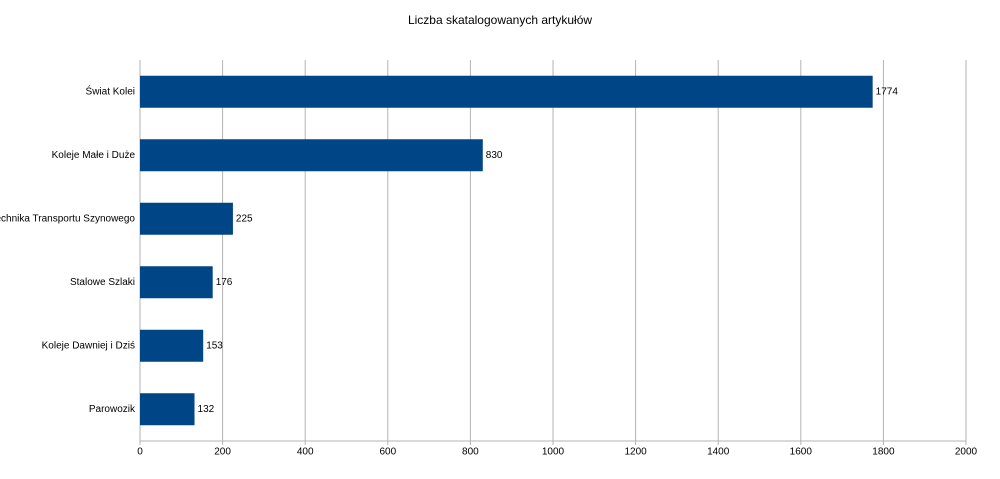 The height and width of the screenshot is (479, 1000). I want to click on y-tick-label: Koleje Dawniej i Dziś, so click(88, 345).